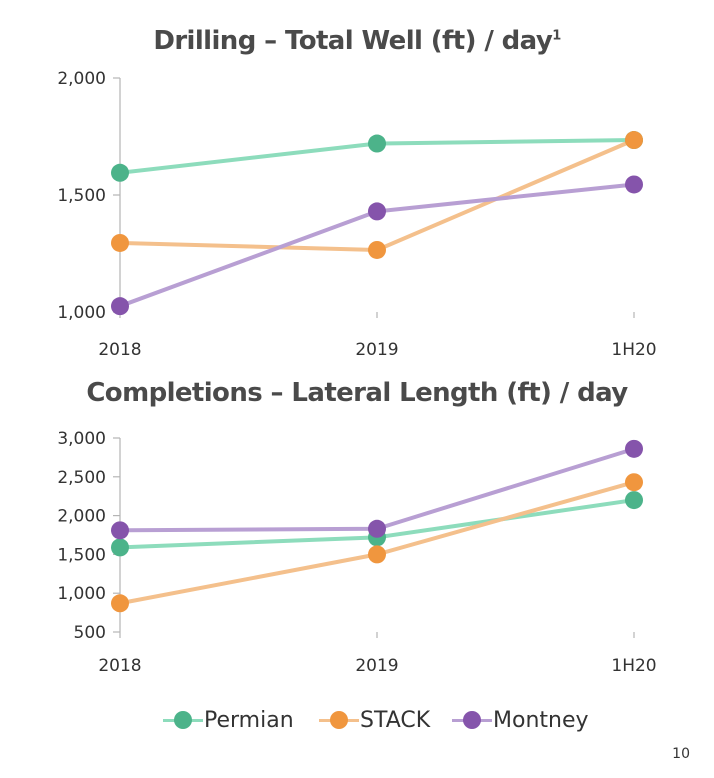  I want to click on legend-item-stack: STACK, so click(374, 720).